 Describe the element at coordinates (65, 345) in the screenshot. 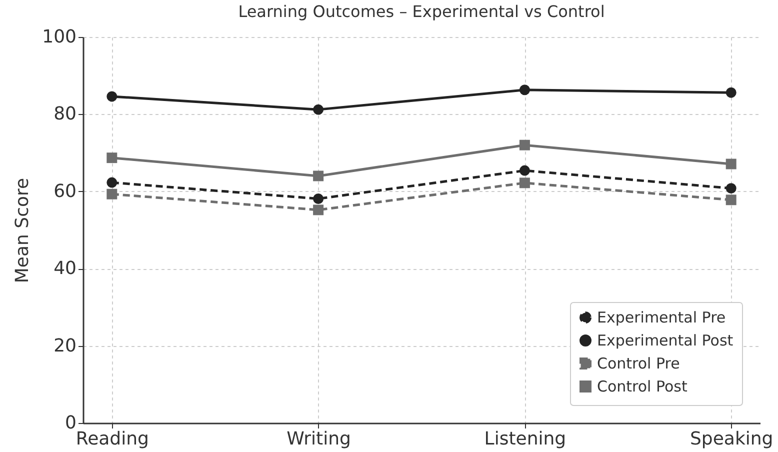

I see `y-tick-label: 20` at that location.